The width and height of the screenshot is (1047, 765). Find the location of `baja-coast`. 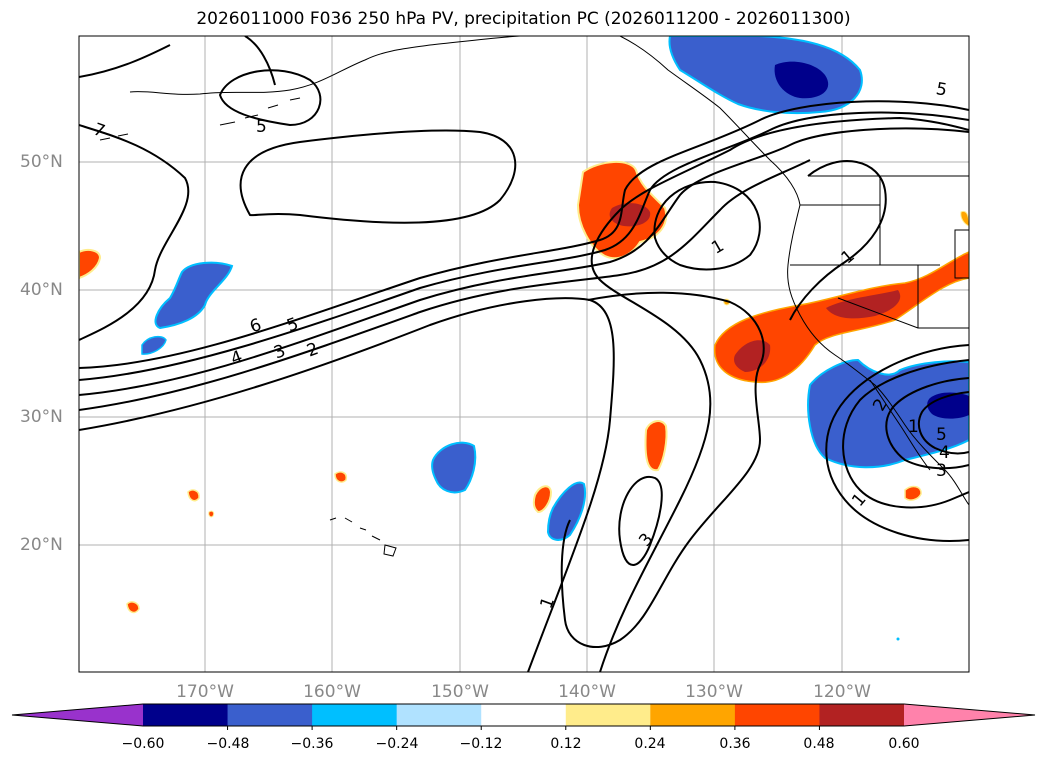

baja-coast is located at coordinates (900, 425).